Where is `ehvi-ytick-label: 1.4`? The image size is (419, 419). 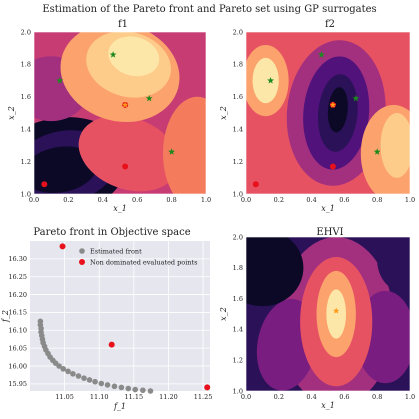
ehvi-ytick-label: 1.4 is located at coordinates (238, 330).